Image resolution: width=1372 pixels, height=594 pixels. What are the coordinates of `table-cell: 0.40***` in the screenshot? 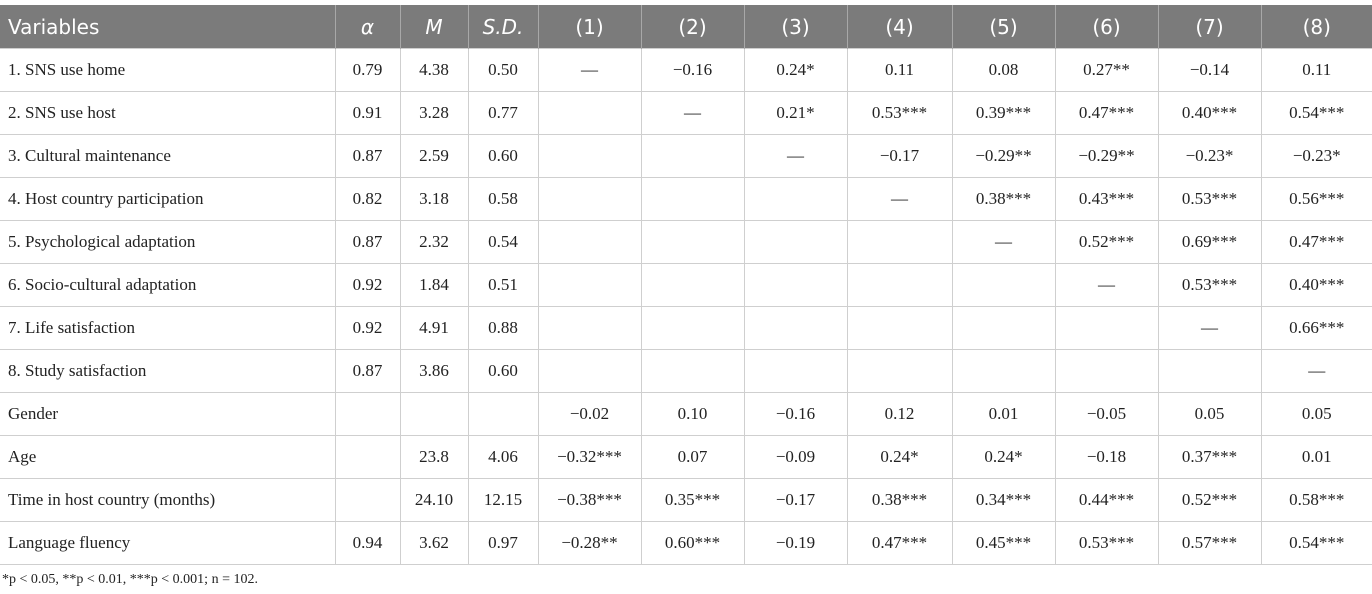 It's located at (1209, 113).